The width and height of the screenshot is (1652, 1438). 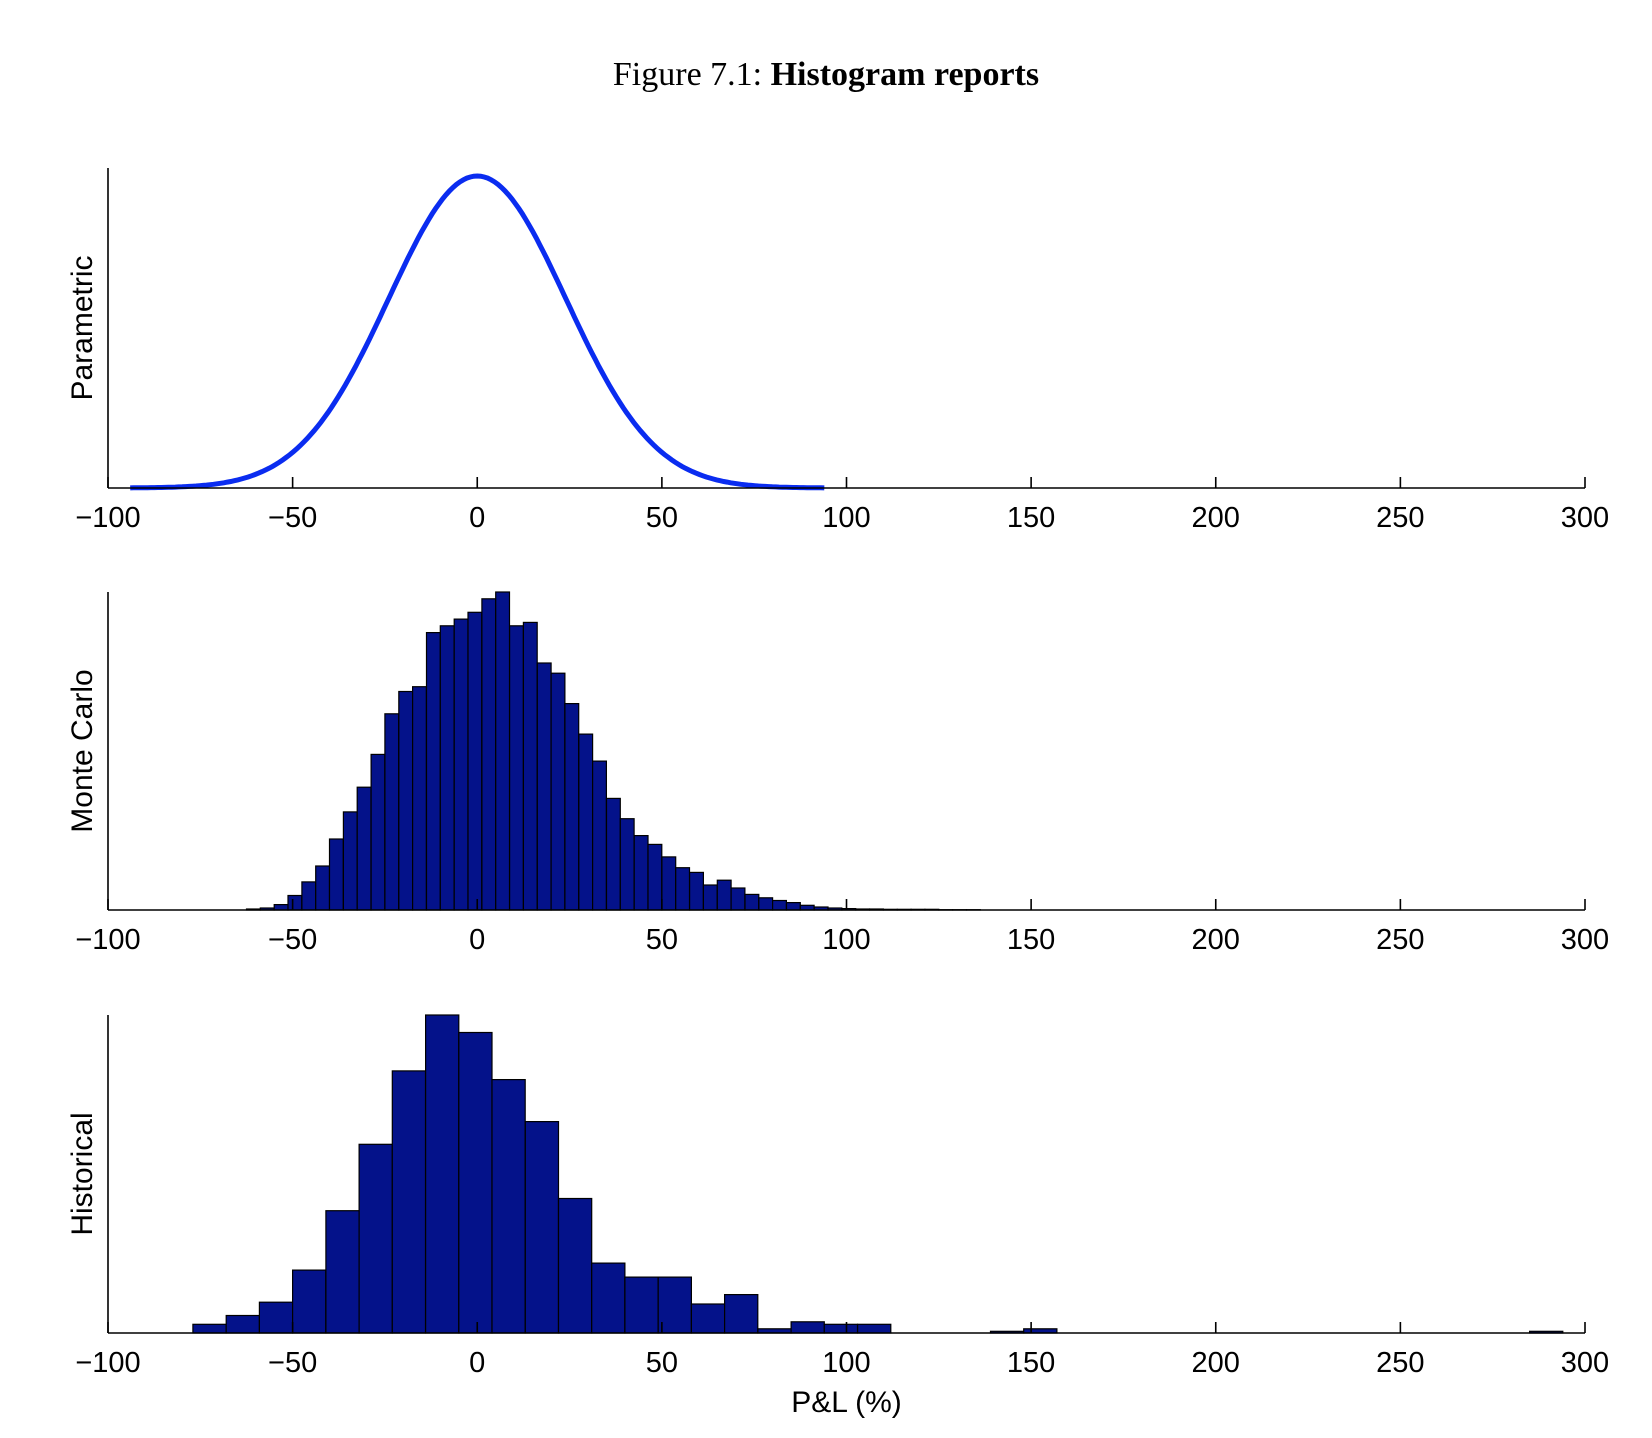 I want to click on caption-prefix: Figure 7.1:, so click(x=687, y=74).